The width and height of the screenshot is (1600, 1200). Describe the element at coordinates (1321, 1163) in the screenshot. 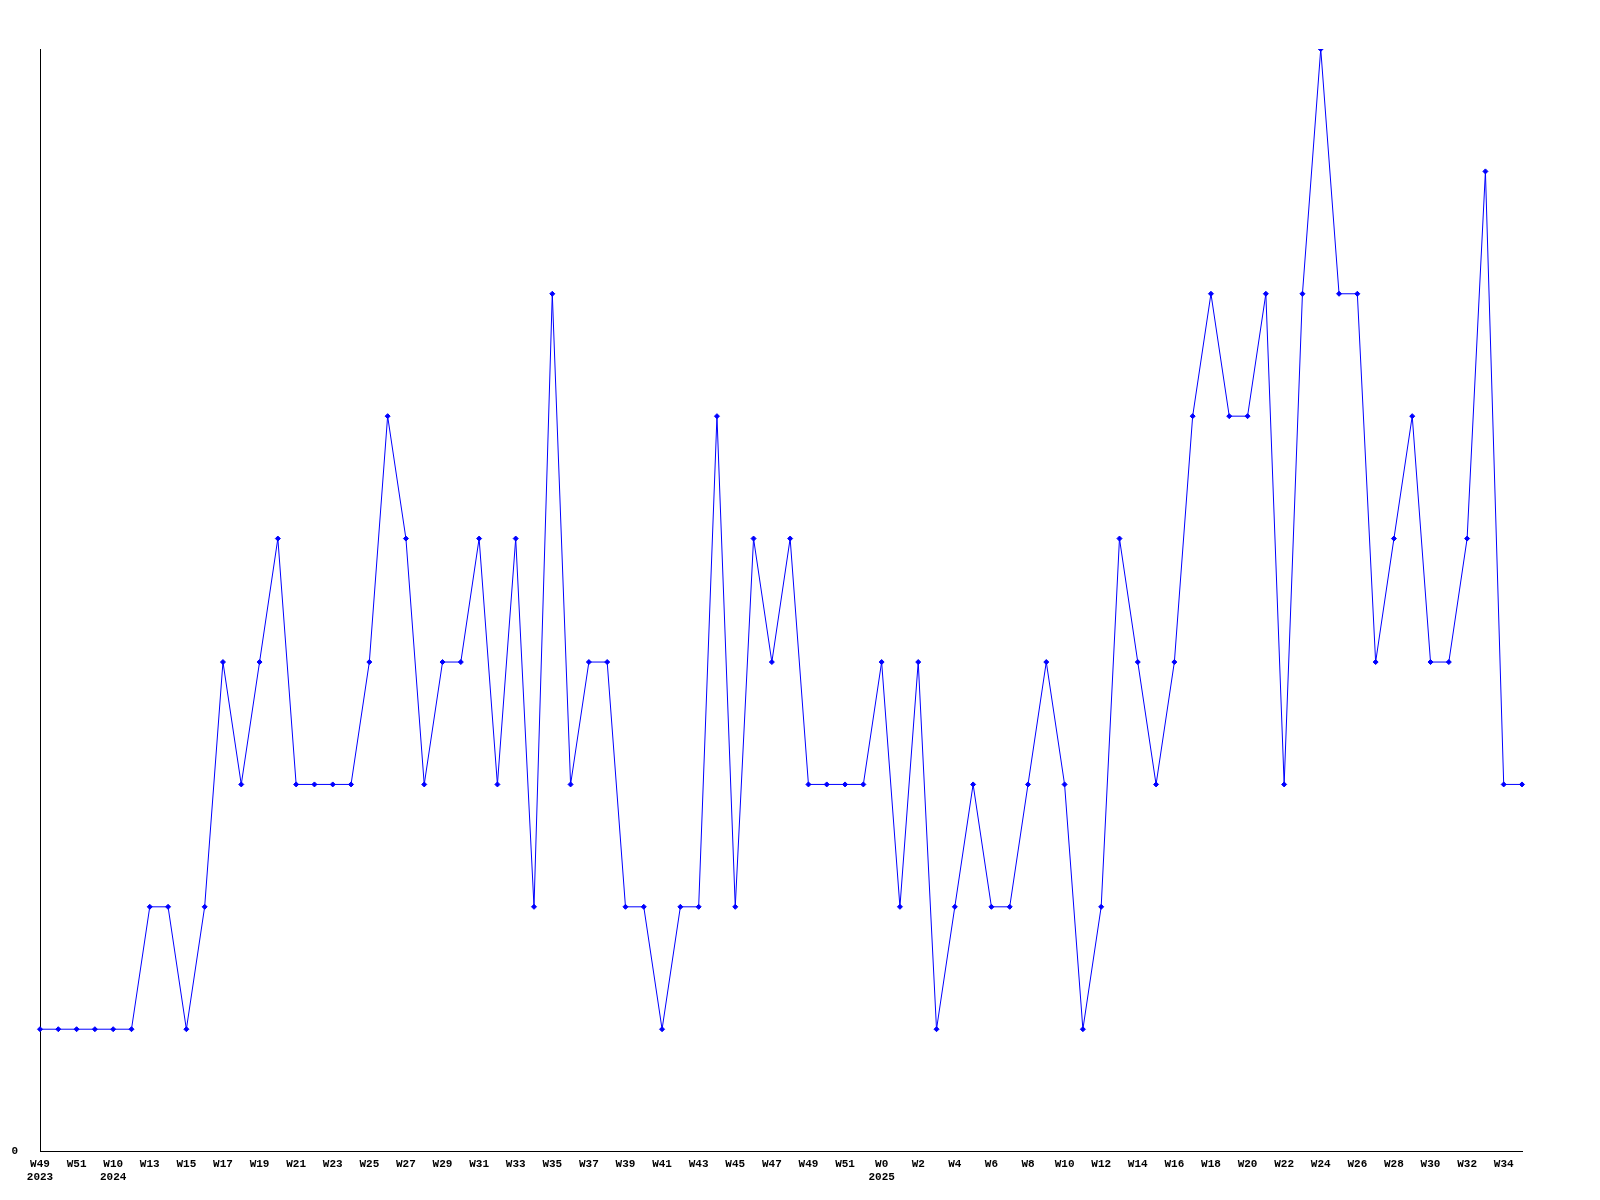

I see `x-tick-label: W24` at that location.